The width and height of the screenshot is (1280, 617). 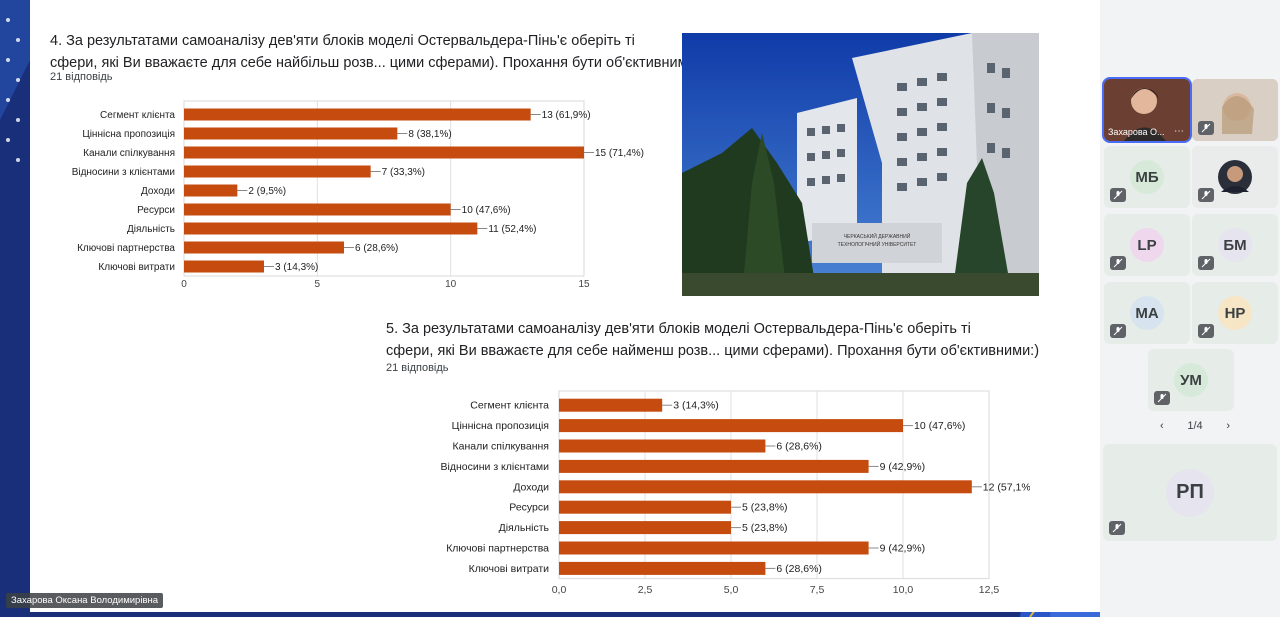 What do you see at coordinates (512, 229) in the screenshot?
I see `data-label: 11 (52,4%)` at bounding box center [512, 229].